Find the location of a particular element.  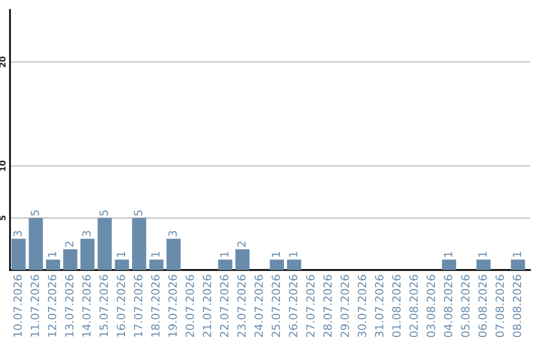

x-tick-label: 20.07.2026 is located at coordinates (190, 305).